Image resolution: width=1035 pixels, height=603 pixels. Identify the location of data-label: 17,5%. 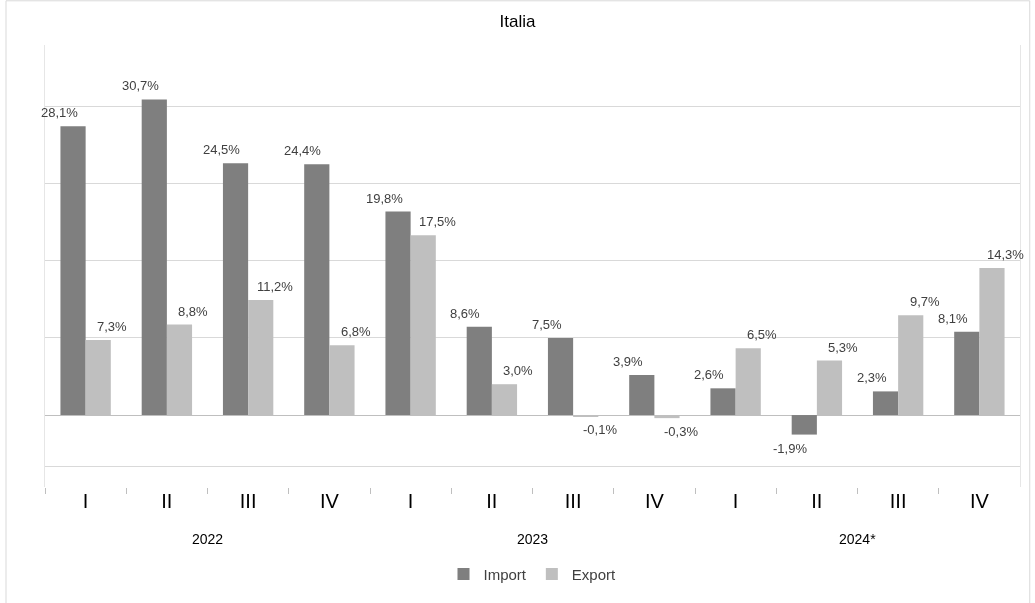
(438, 221).